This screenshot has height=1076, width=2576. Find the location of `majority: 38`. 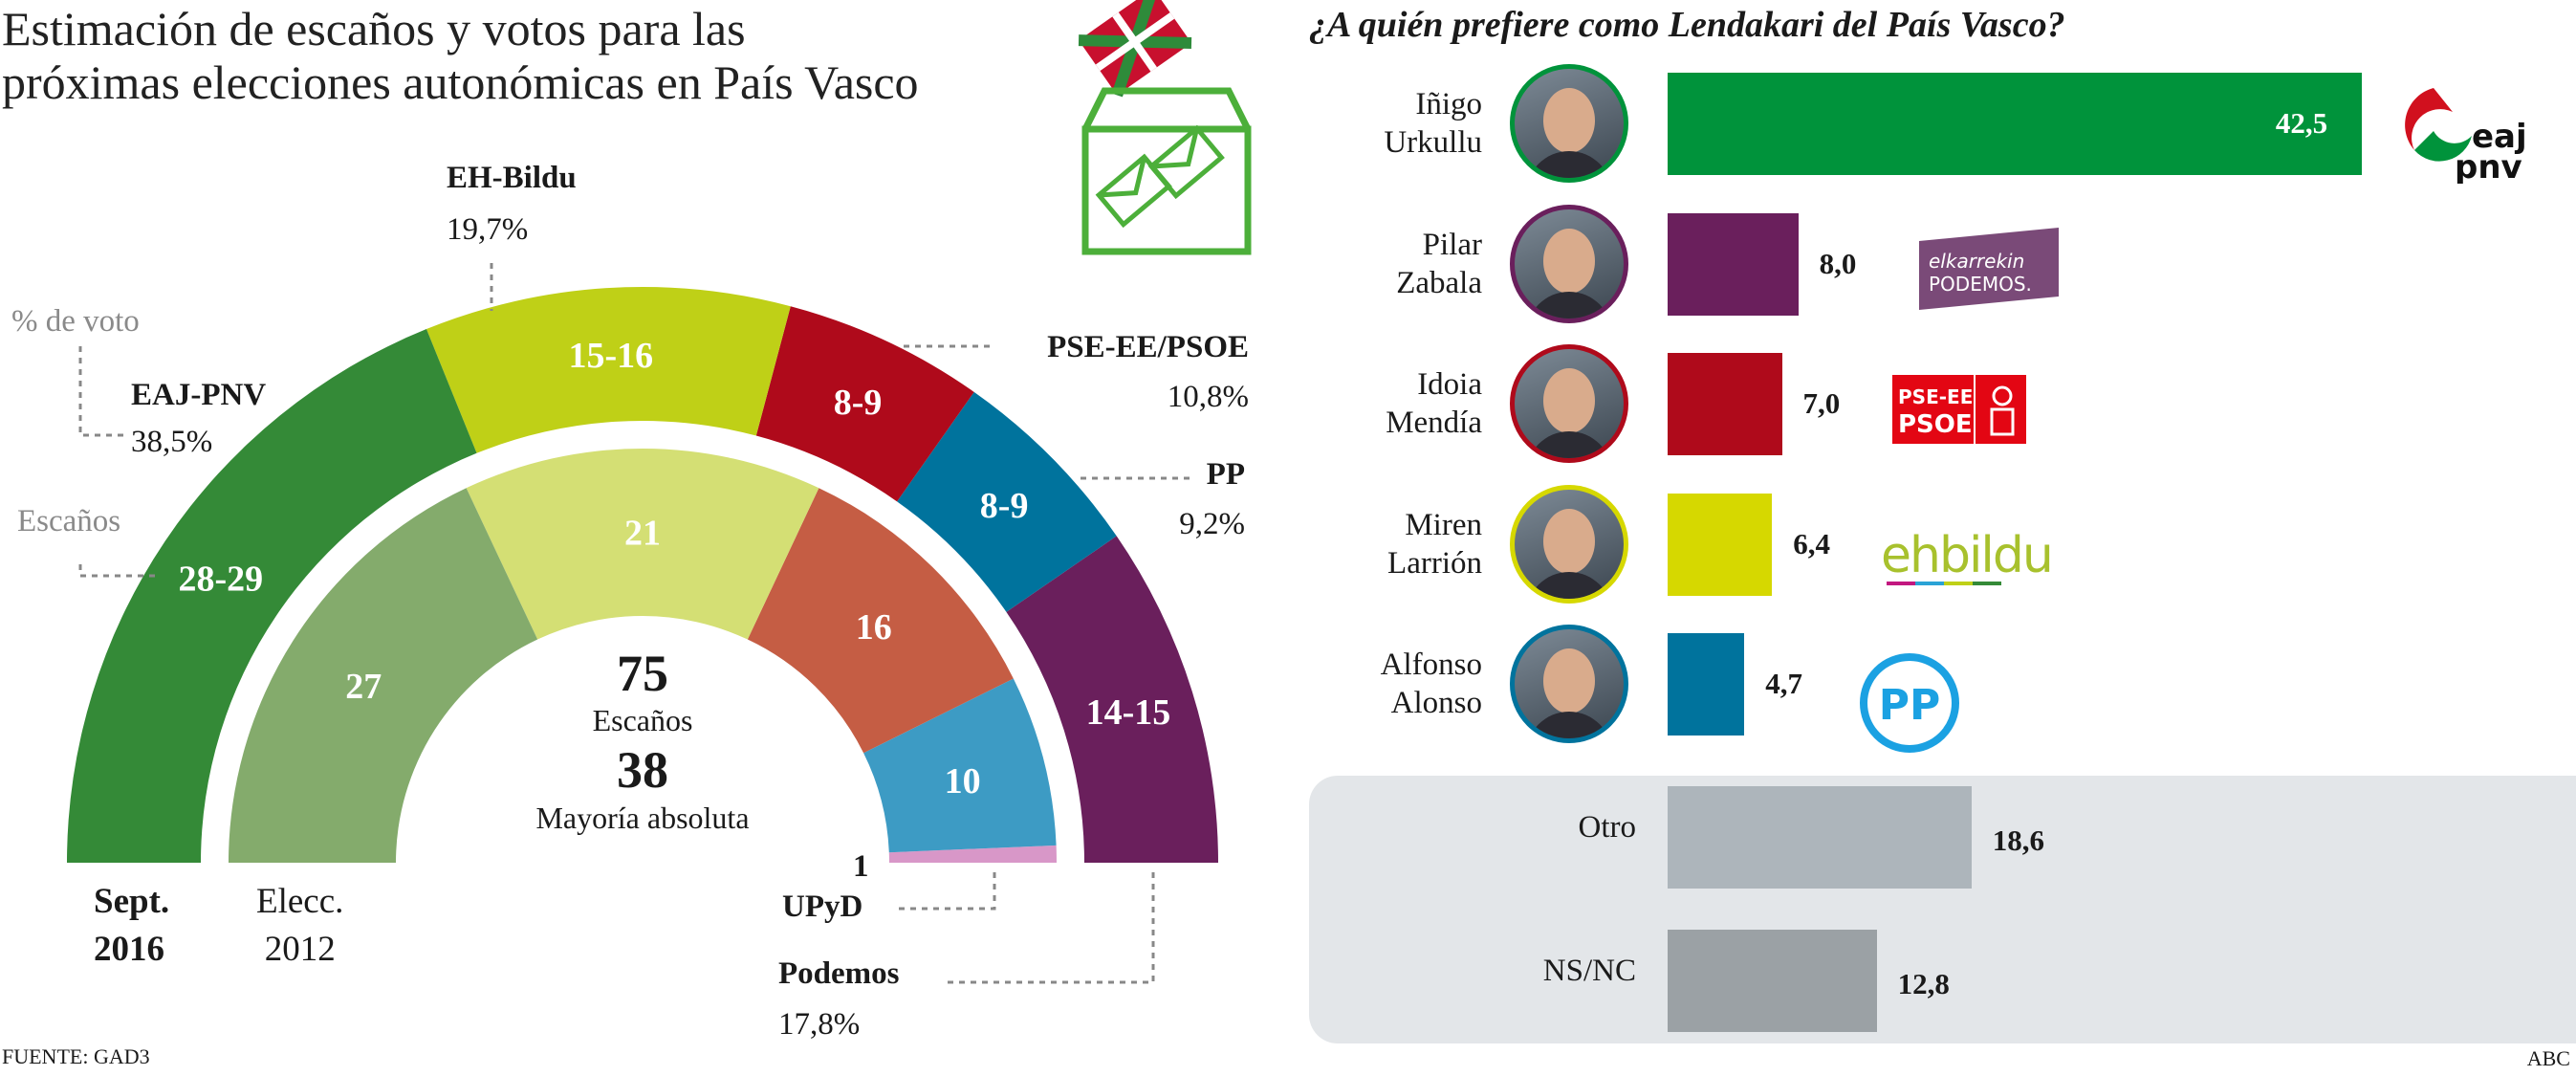

majority: 38 is located at coordinates (642, 770).